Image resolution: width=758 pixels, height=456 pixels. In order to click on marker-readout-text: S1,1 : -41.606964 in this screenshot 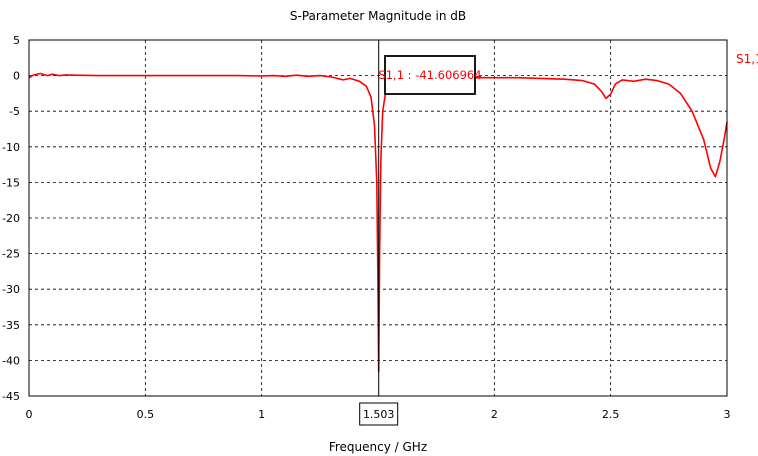, I will do `click(429, 75)`.